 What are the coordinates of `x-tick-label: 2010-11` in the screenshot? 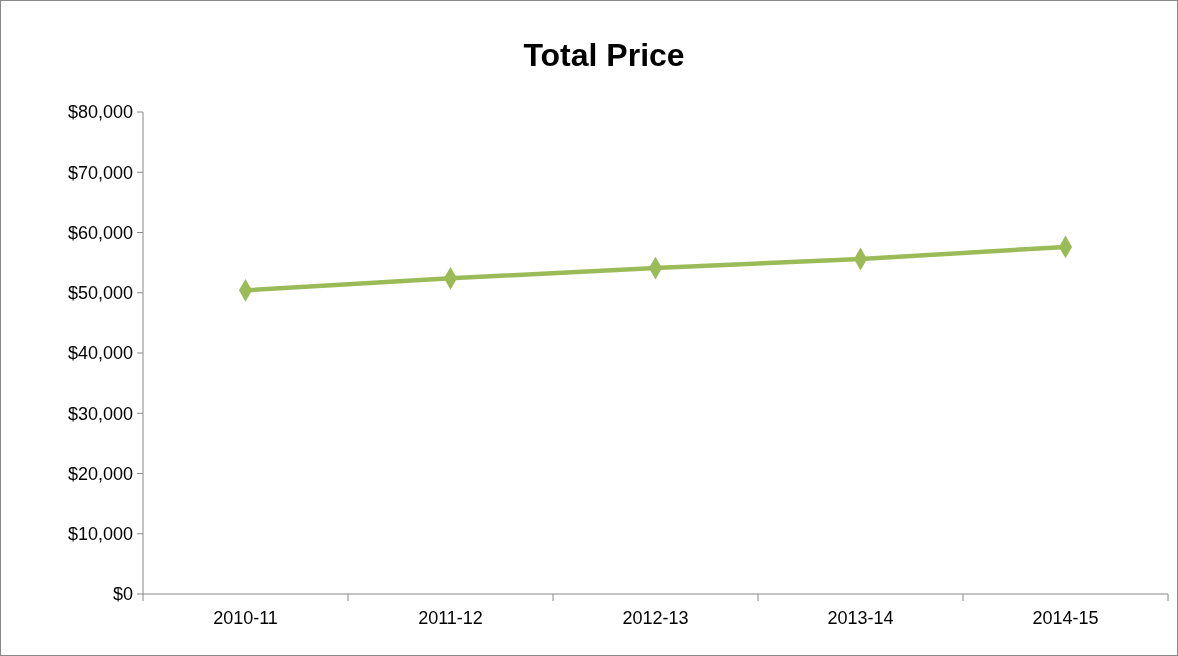 It's located at (245, 618).